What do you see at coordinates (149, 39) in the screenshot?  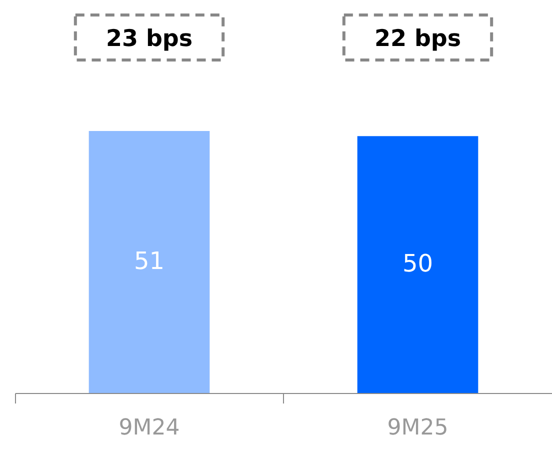 I see `text: 23 bps` at bounding box center [149, 39].